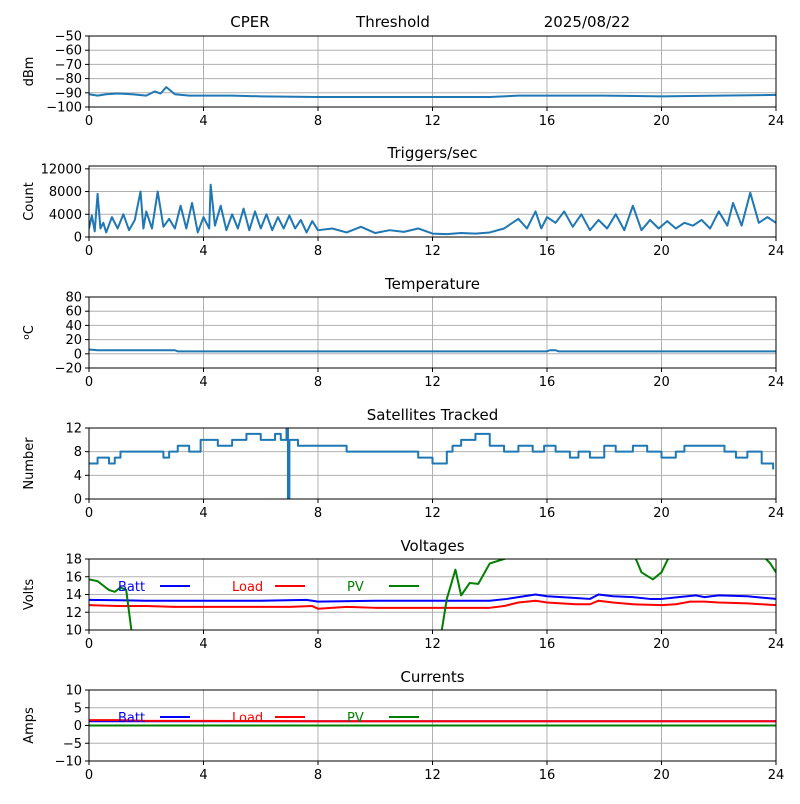  What do you see at coordinates (68, 79) in the screenshot?
I see `y-tick-label: −80` at bounding box center [68, 79].